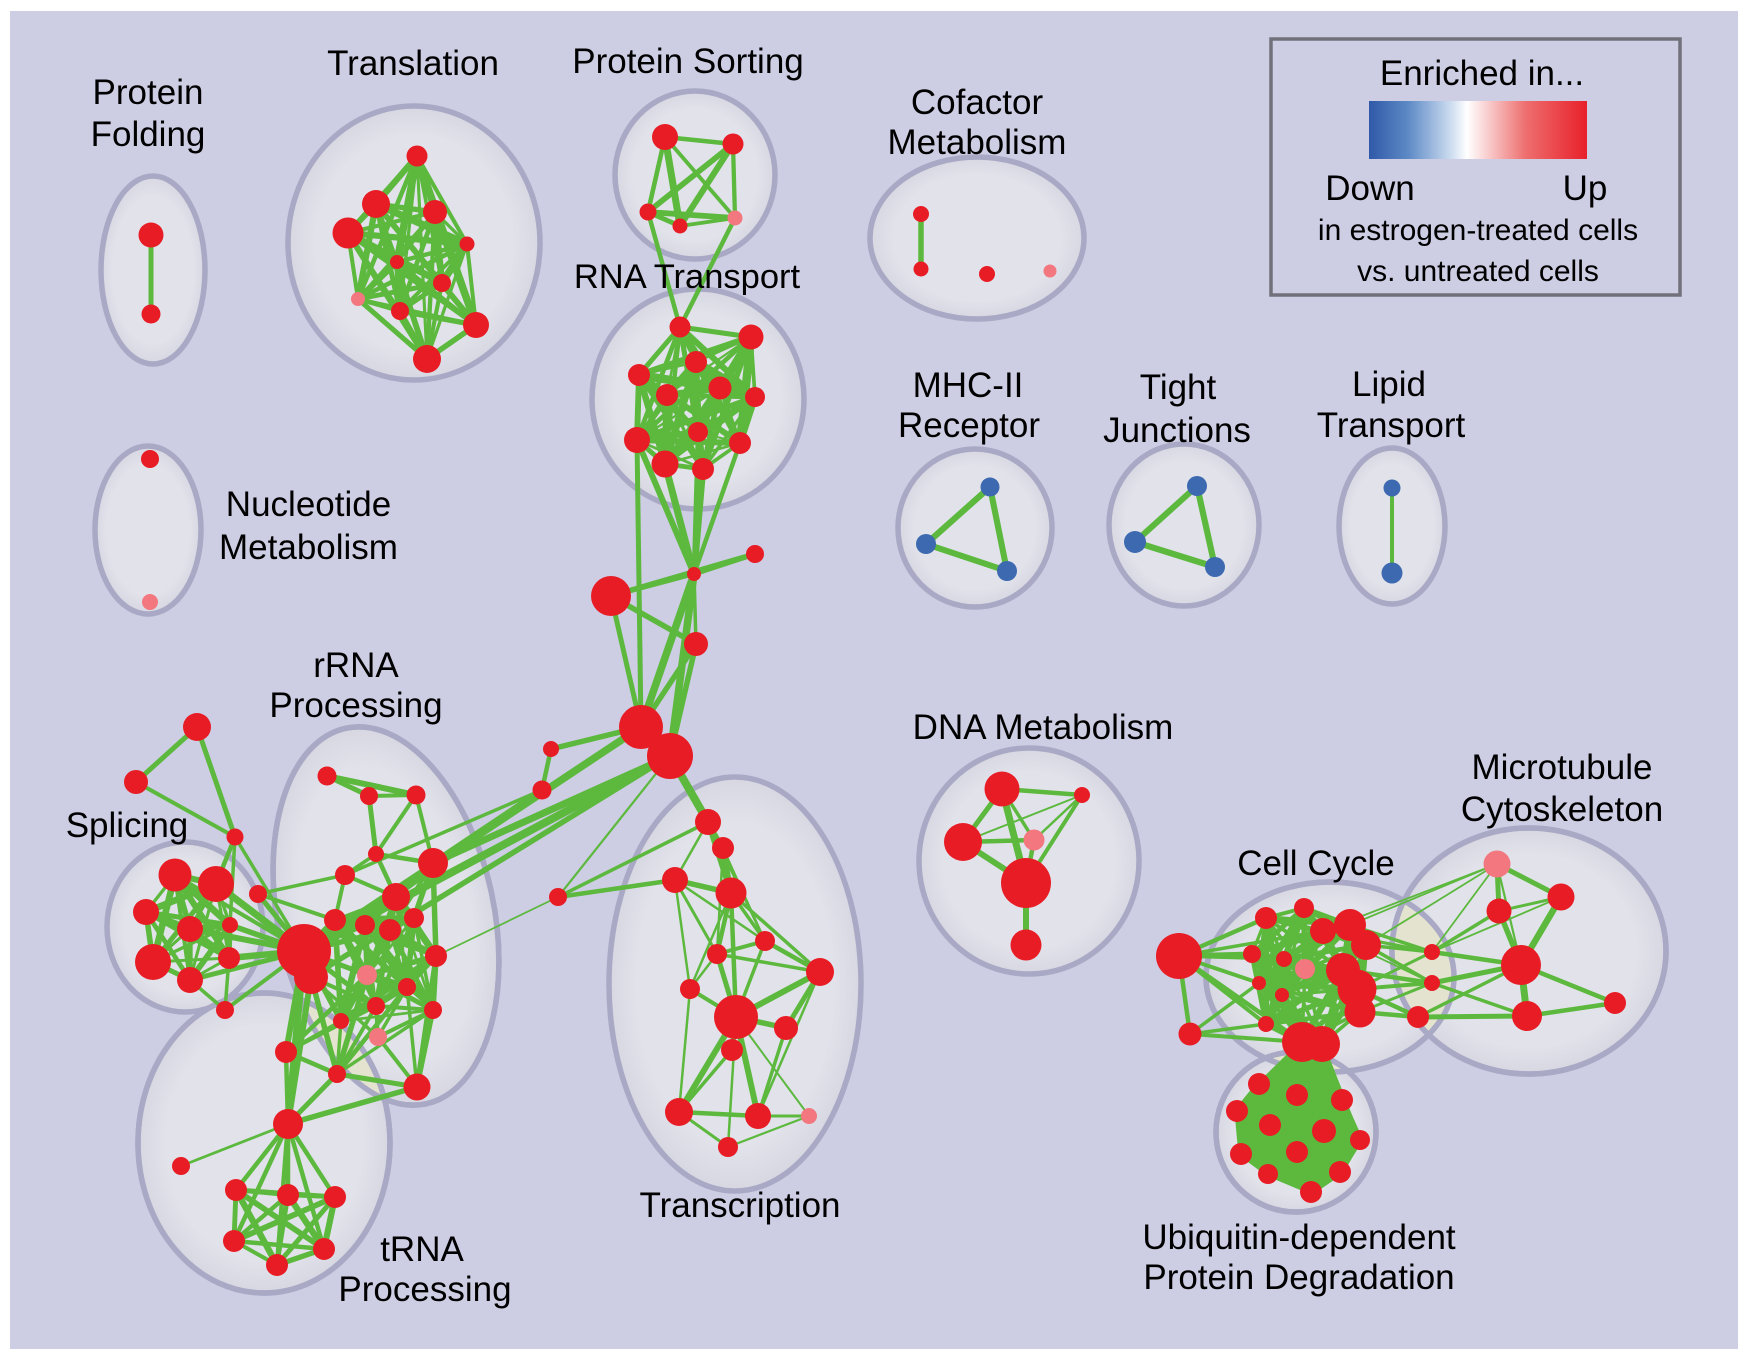 The height and width of the screenshot is (1360, 1750). I want to click on svg-text: MHC-II, so click(968, 385).